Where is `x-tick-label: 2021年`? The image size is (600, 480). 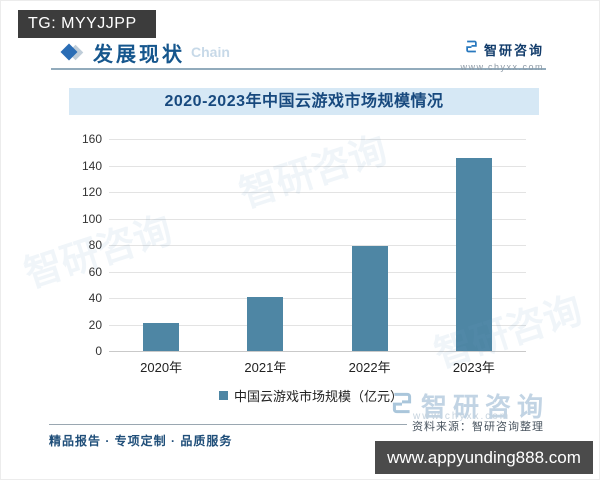
x-tick-label: 2021年 is located at coordinates (265, 367).